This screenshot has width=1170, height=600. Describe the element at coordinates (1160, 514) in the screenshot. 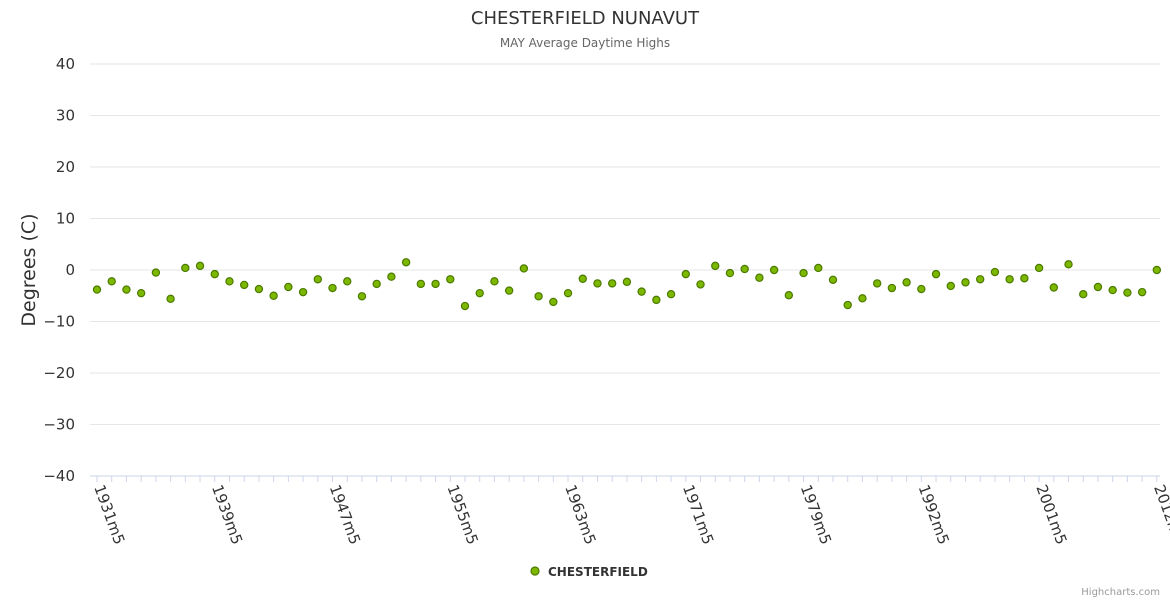

I see `x-tick-label: 2012m5` at that location.